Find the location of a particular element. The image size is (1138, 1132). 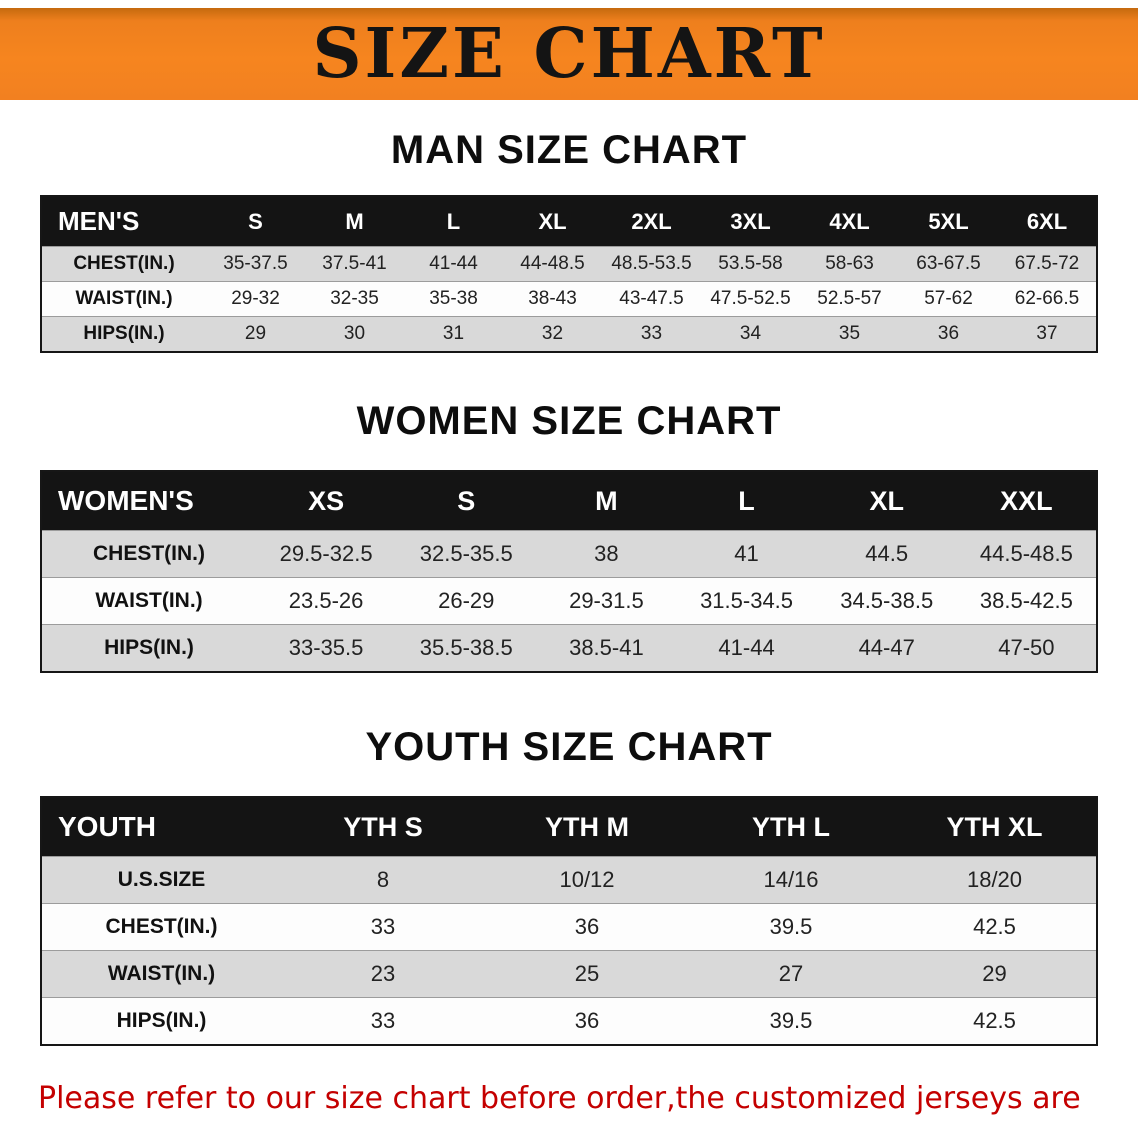

size-value-cell: 47-50 is located at coordinates (1026, 647).